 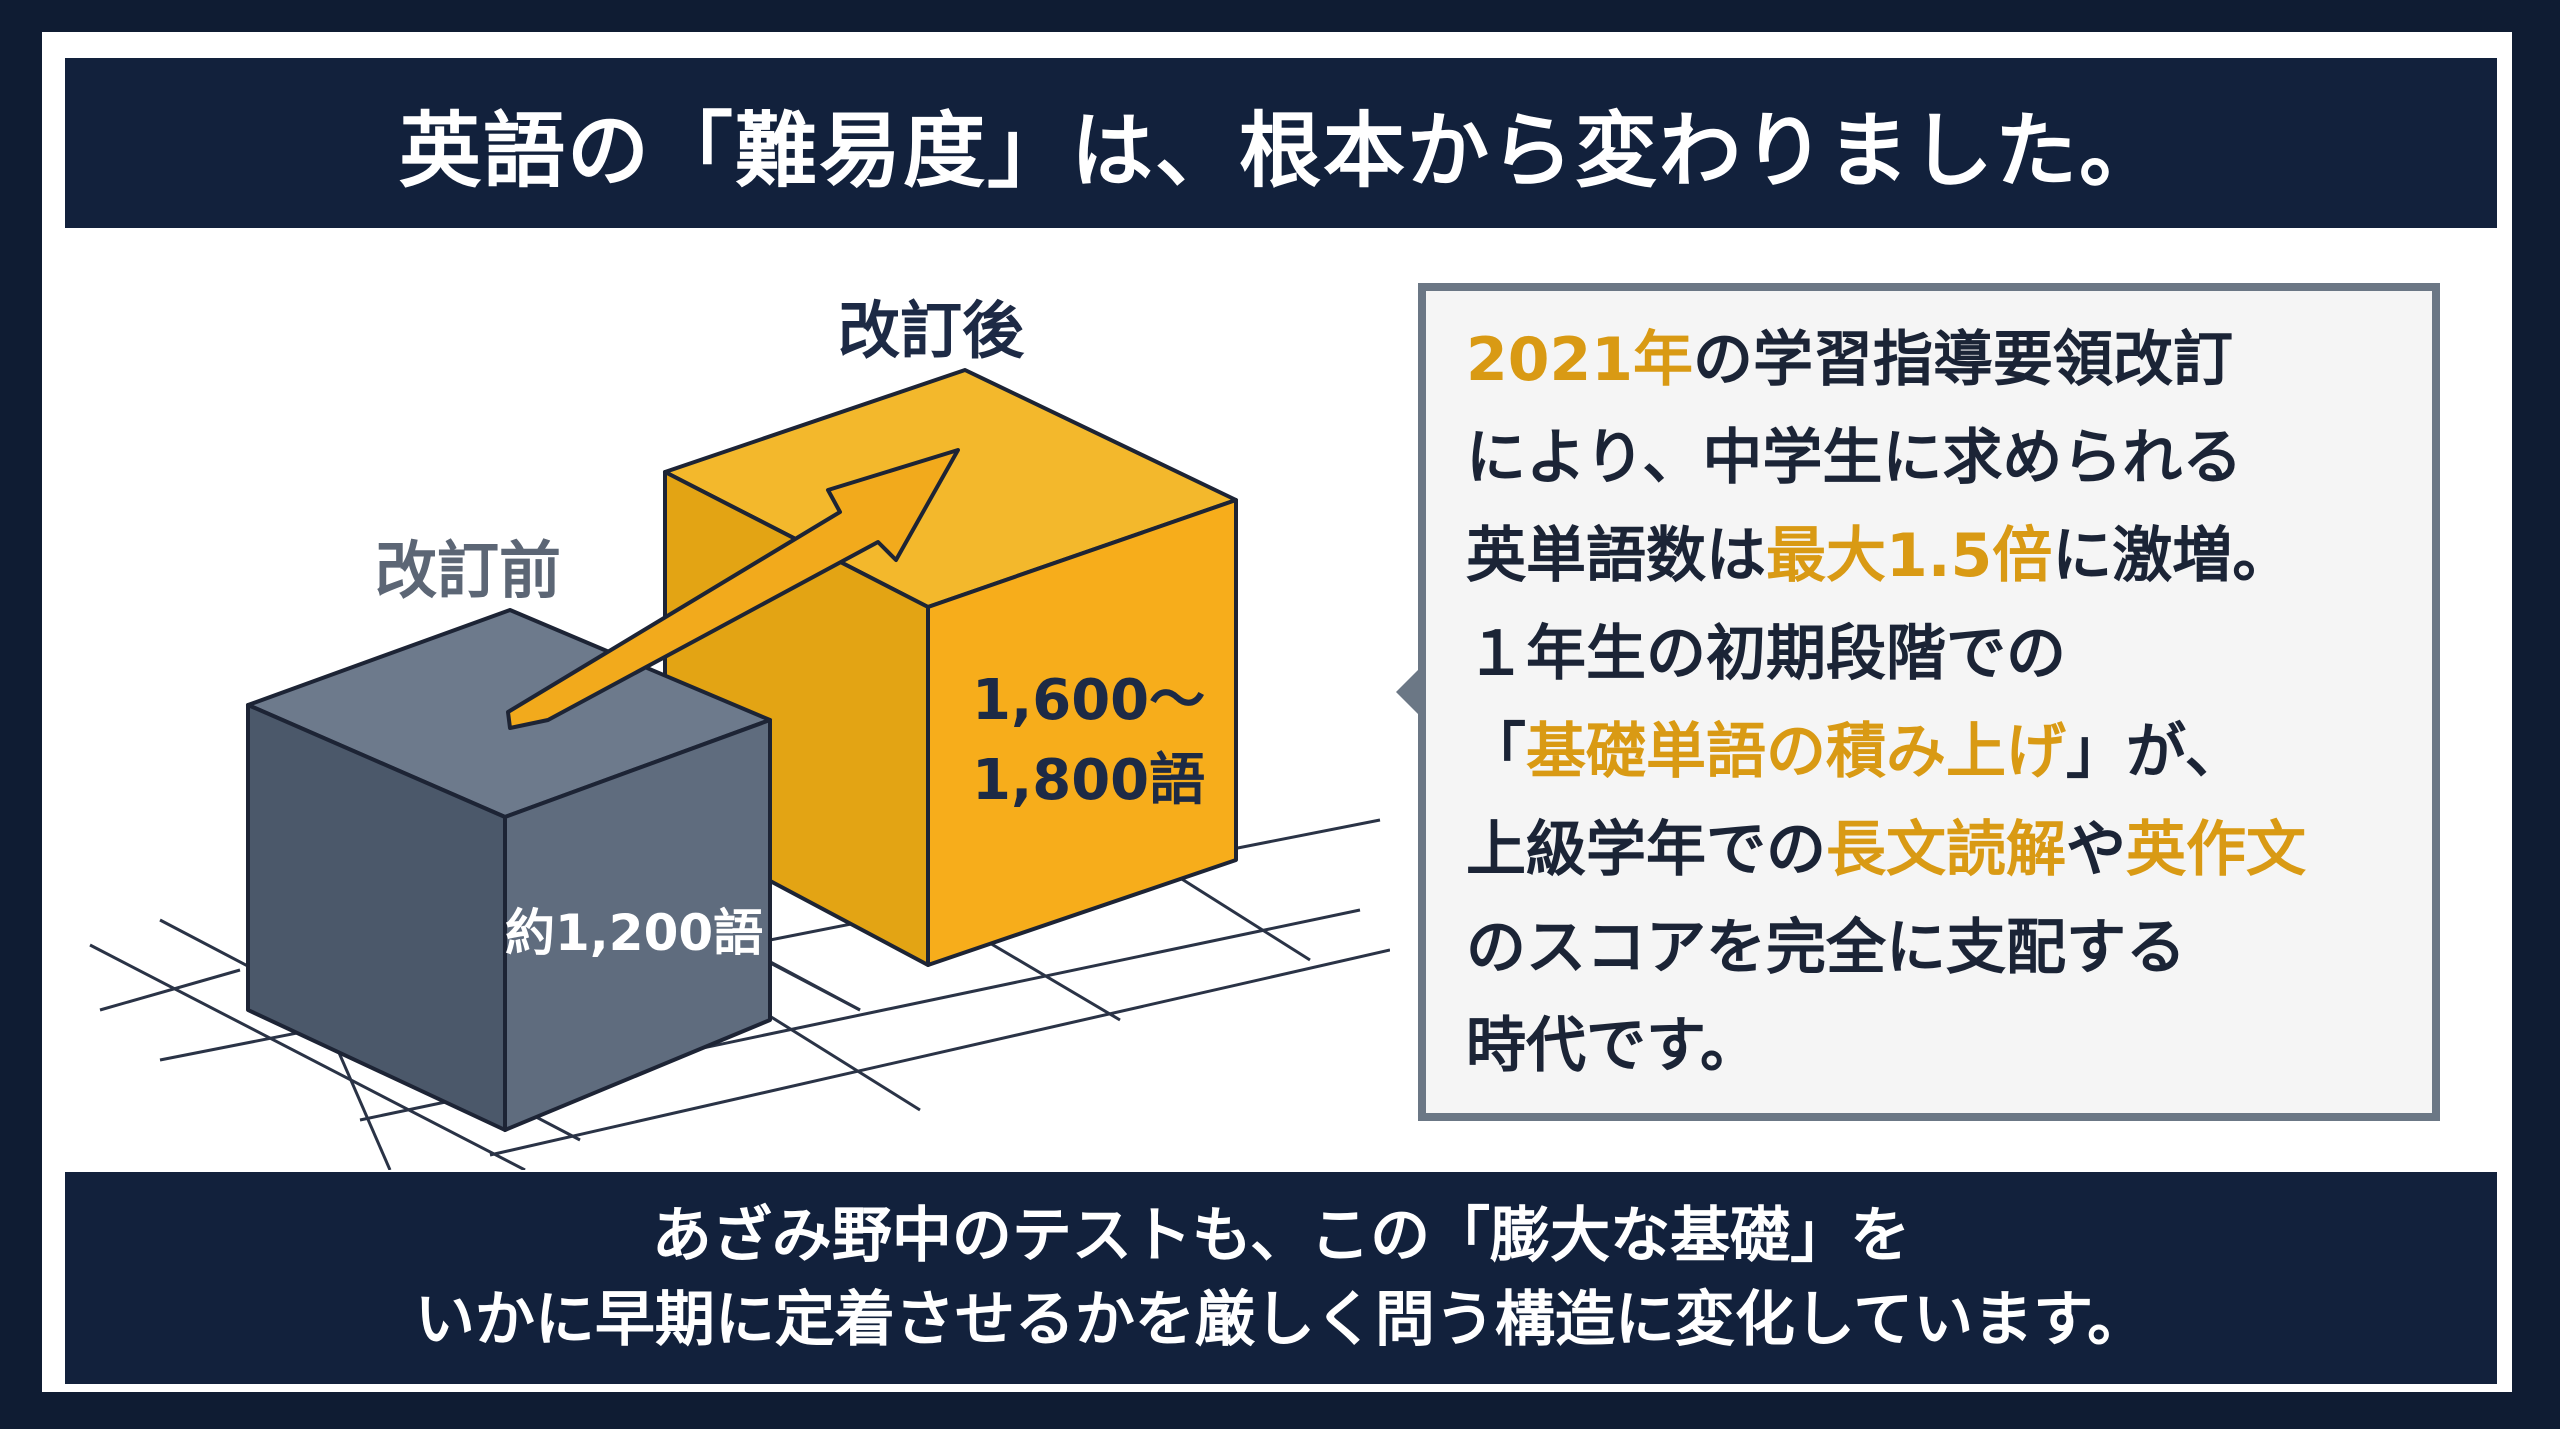 What do you see at coordinates (2096, 850) in the screenshot?
I see `callout-line-6b: や` at bounding box center [2096, 850].